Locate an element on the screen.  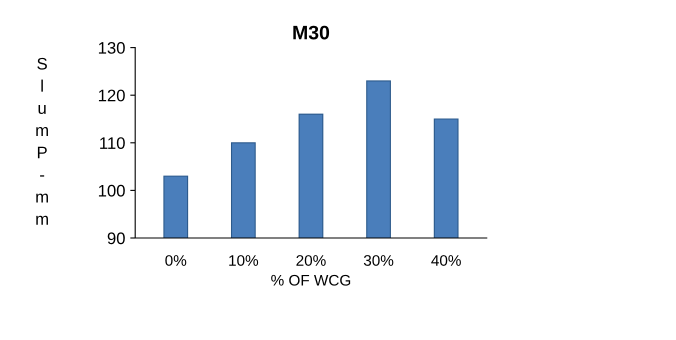
y-tick-label: 110 is located at coordinates (112, 143).